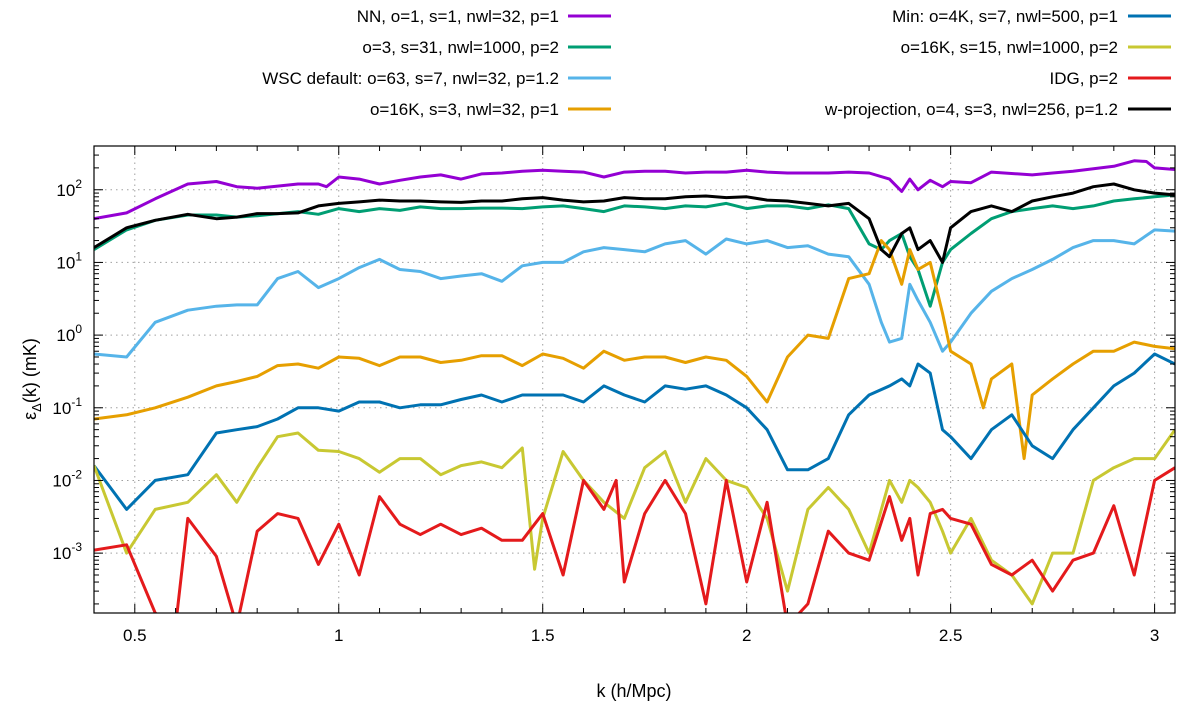  I want to click on x-tick-label: 2, so click(746, 635).